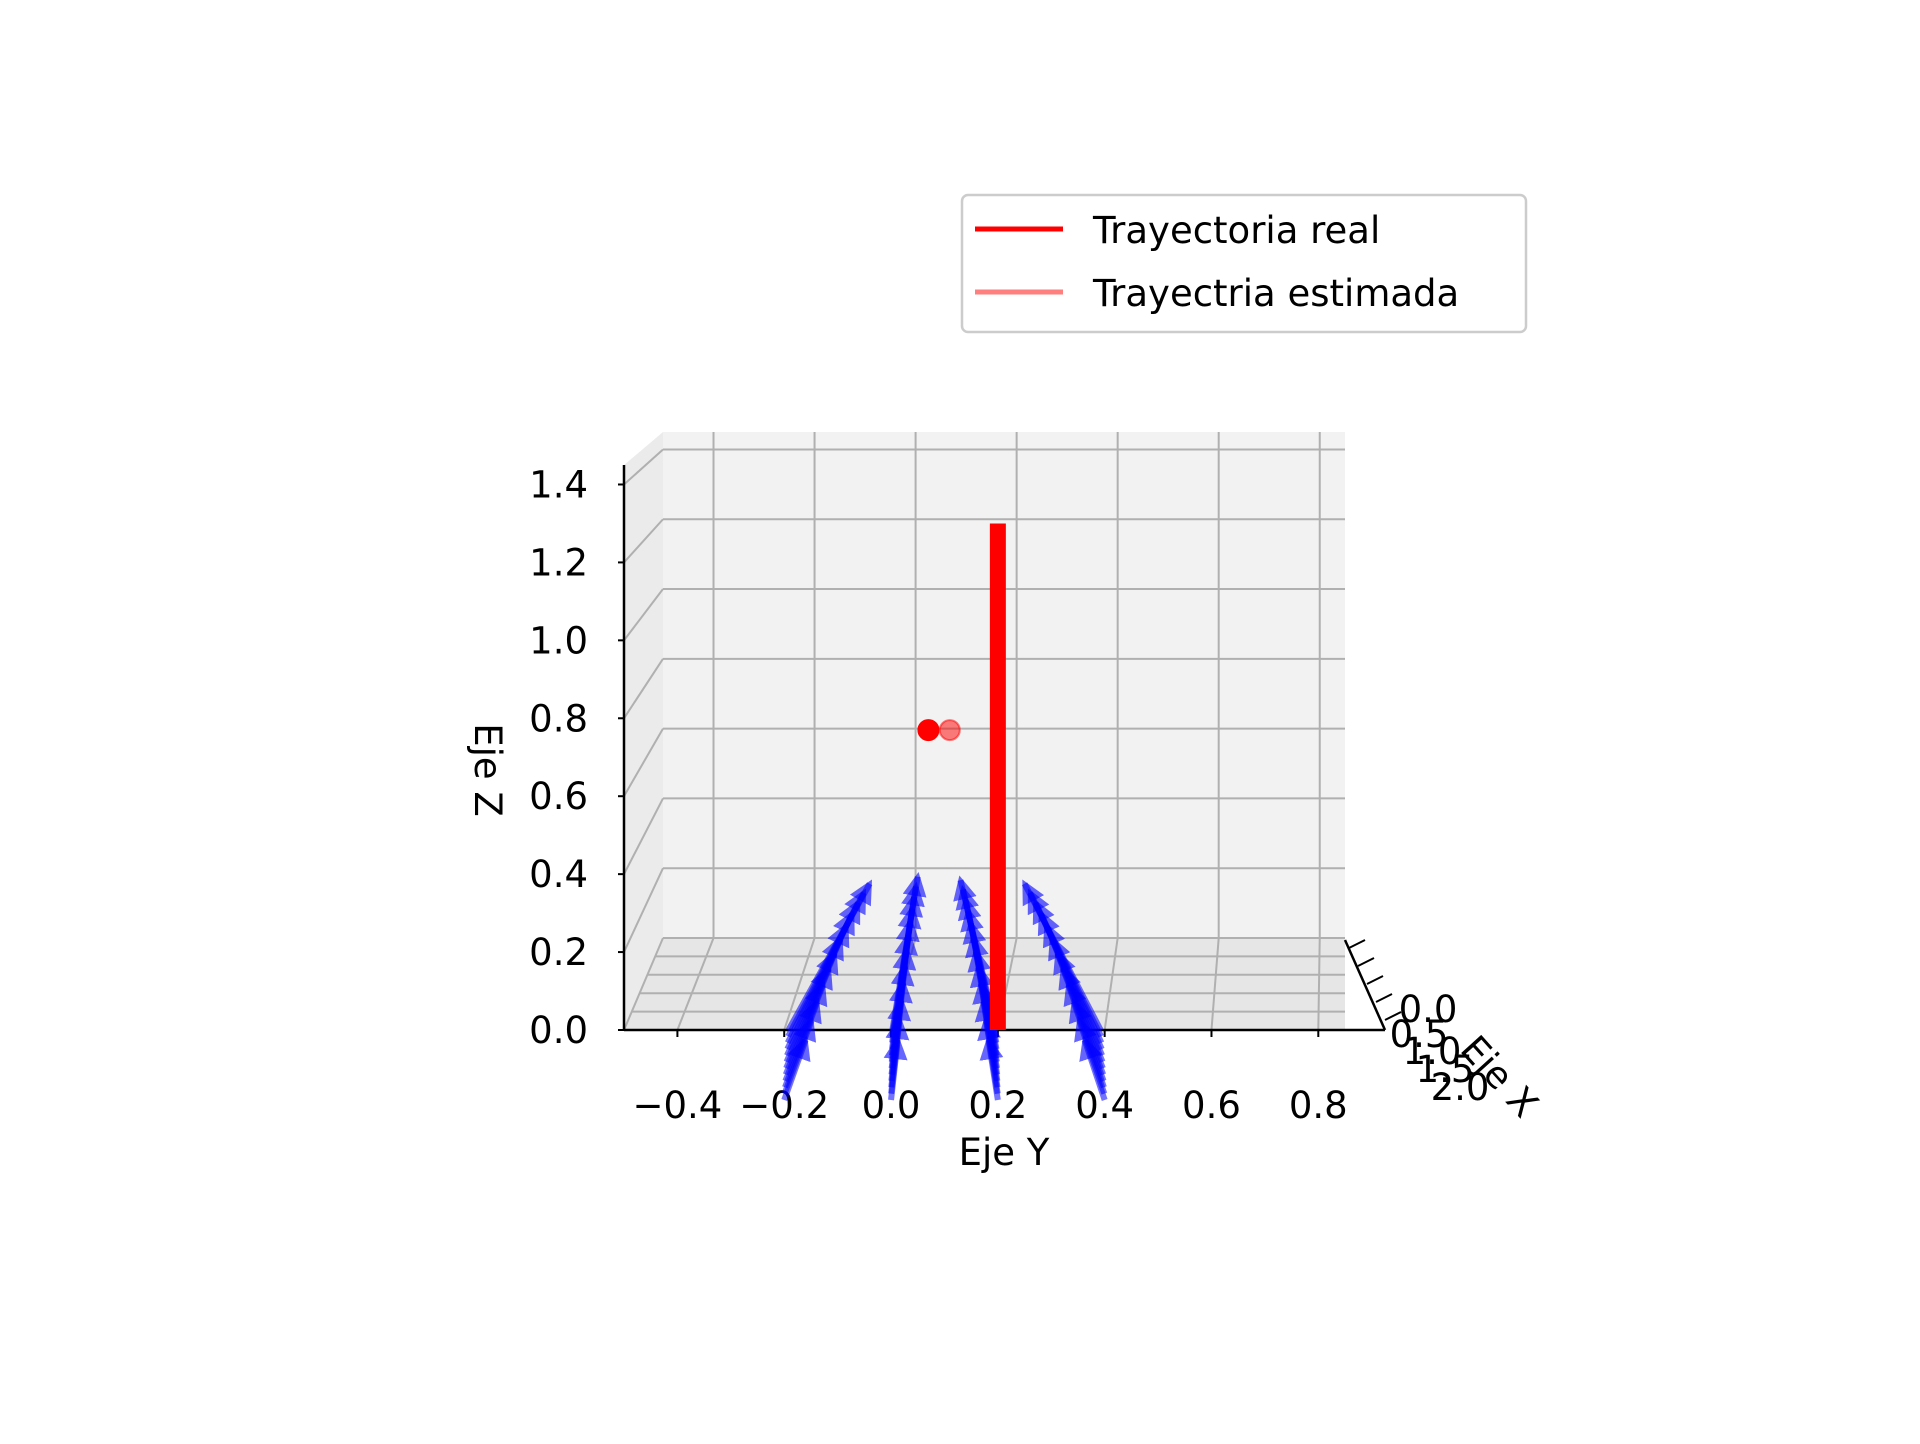 Image resolution: width=1920 pixels, height=1444 pixels. Describe the element at coordinates (1004, 1152) in the screenshot. I see `y-axis-title: Eje Y` at that location.